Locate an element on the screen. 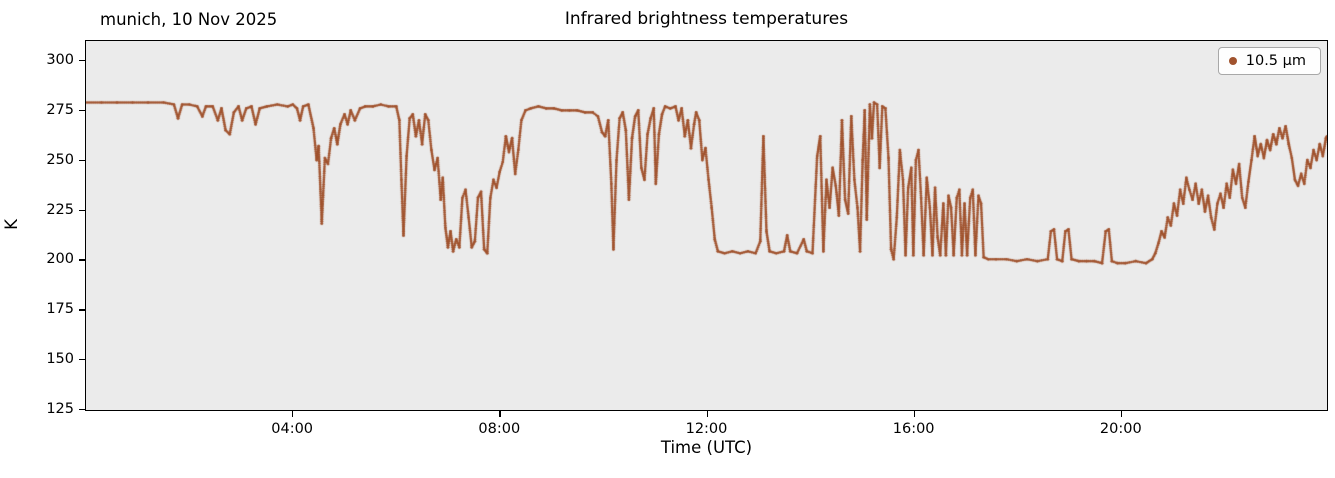 The height and width of the screenshot is (478, 1335). x-axis-label: Time (UTC) is located at coordinates (706, 447).